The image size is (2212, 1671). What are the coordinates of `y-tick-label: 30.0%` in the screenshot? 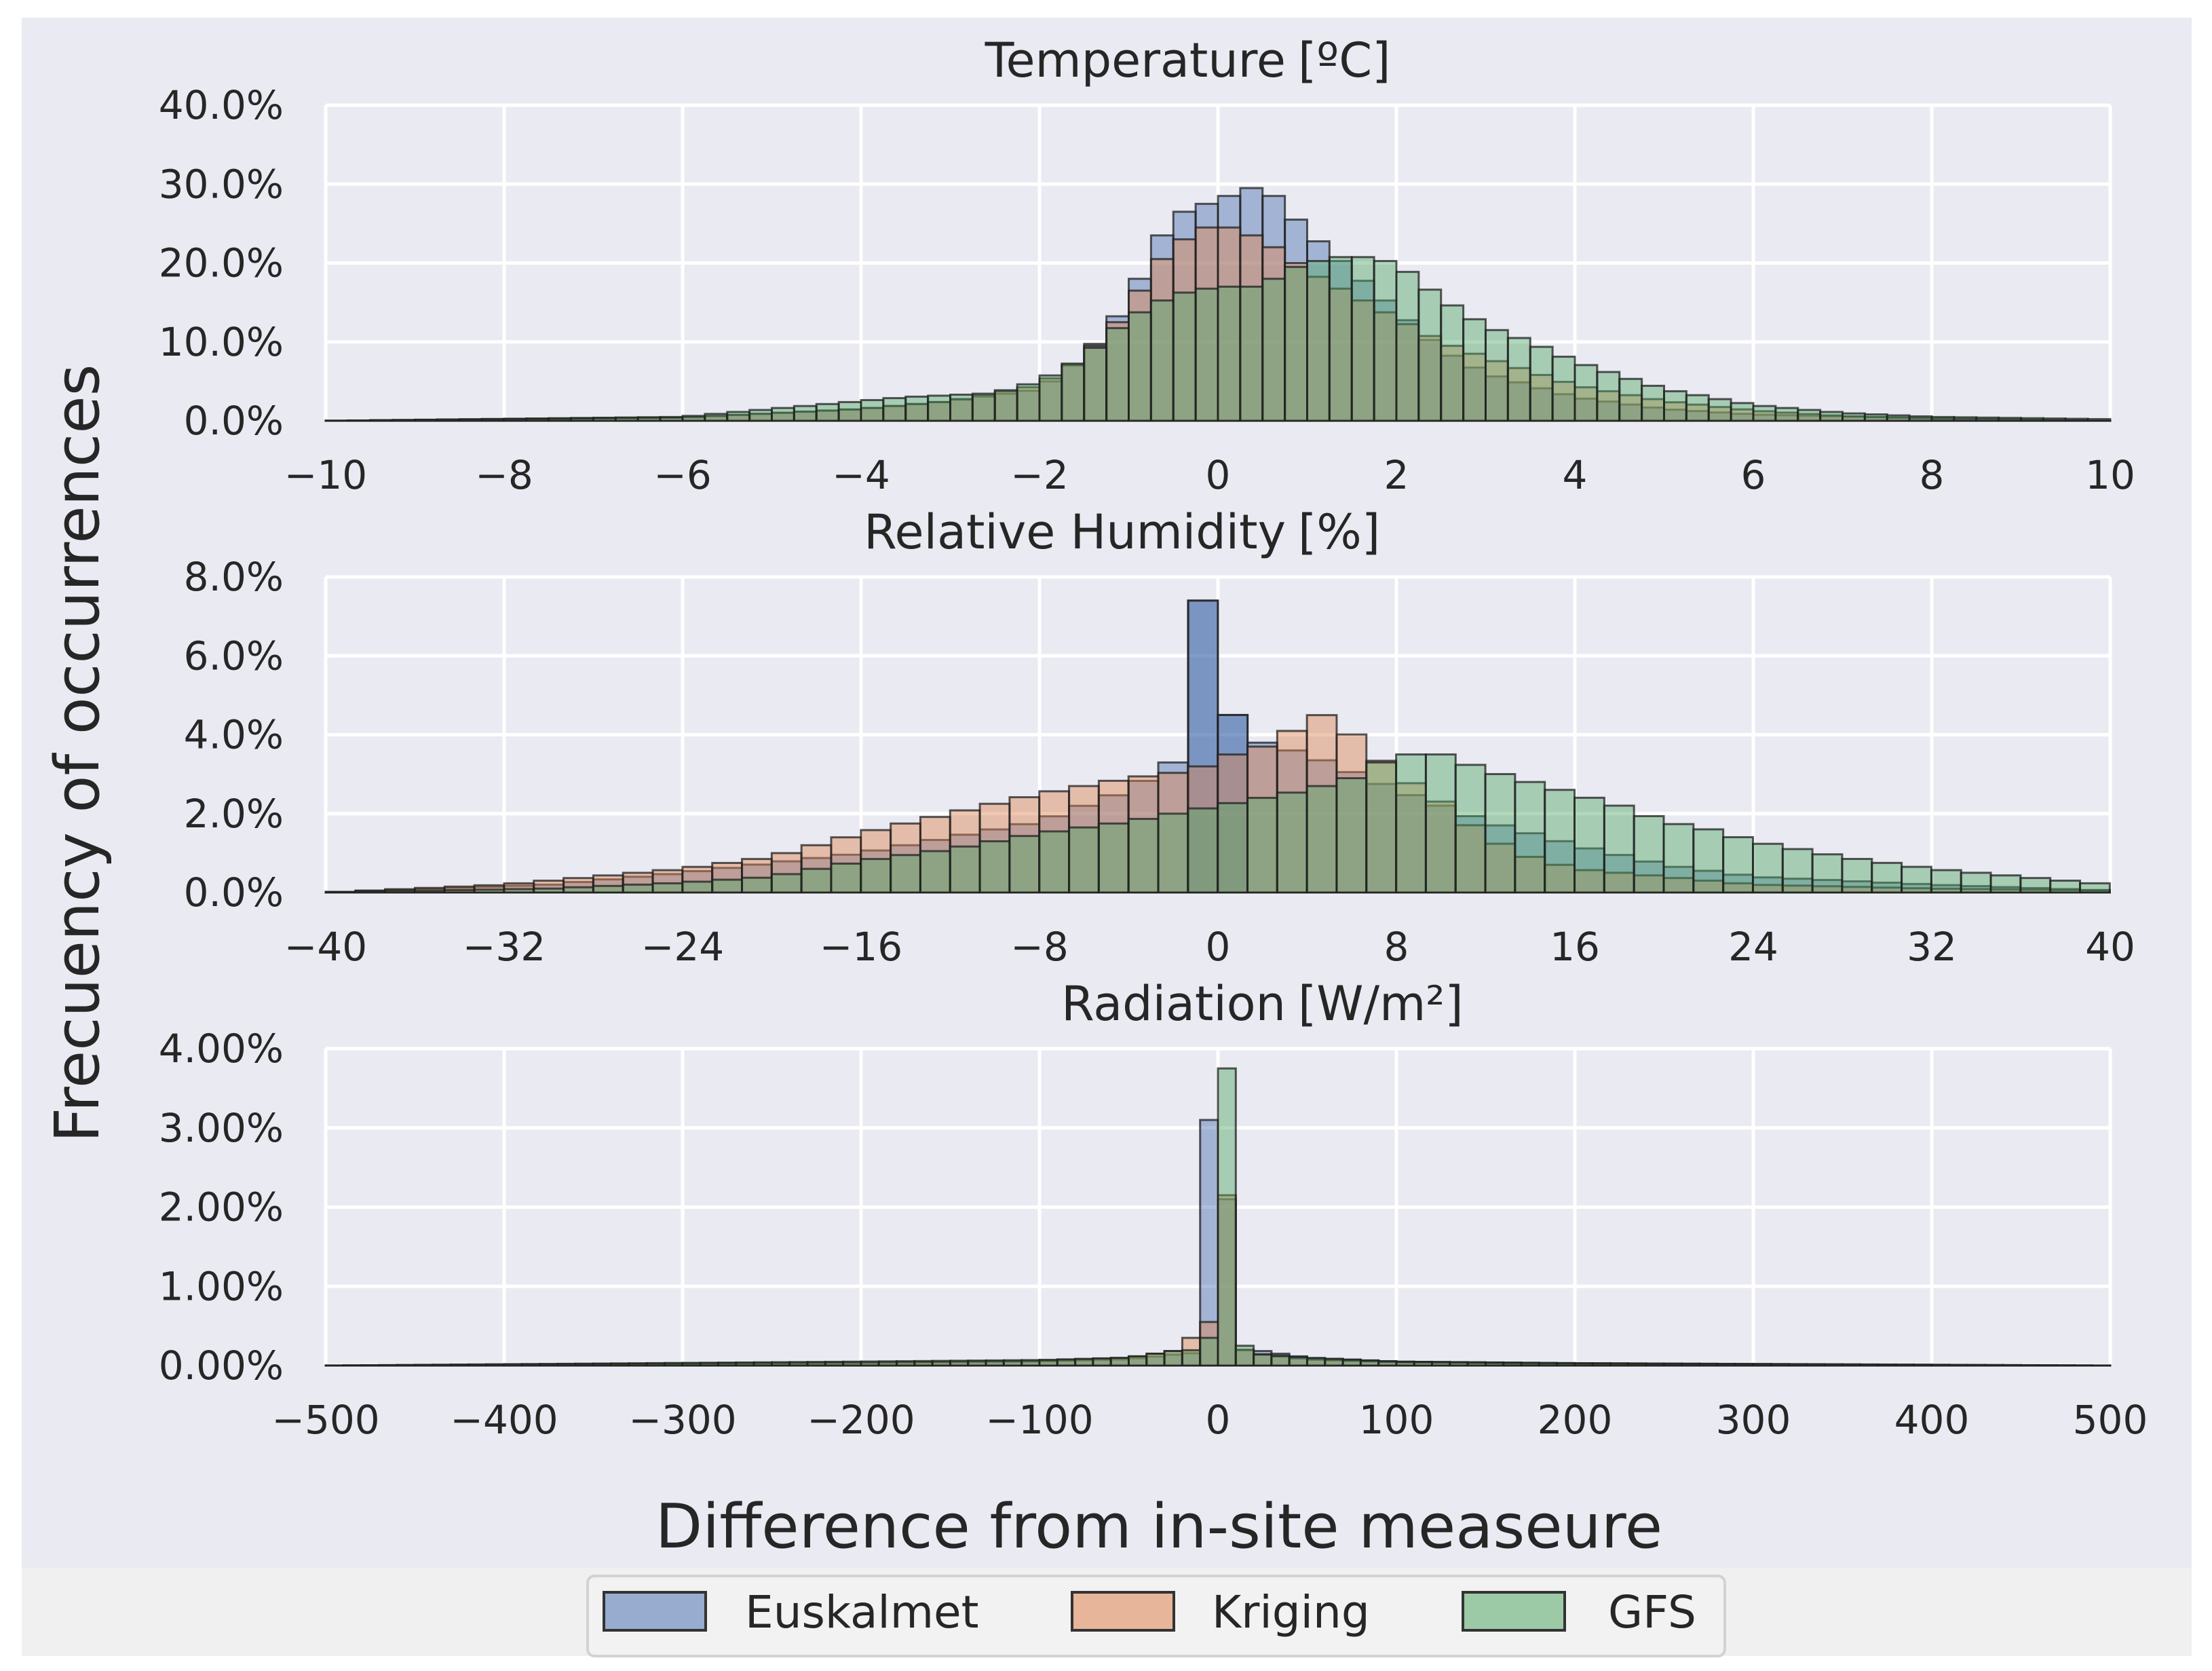 It's located at (221, 184).